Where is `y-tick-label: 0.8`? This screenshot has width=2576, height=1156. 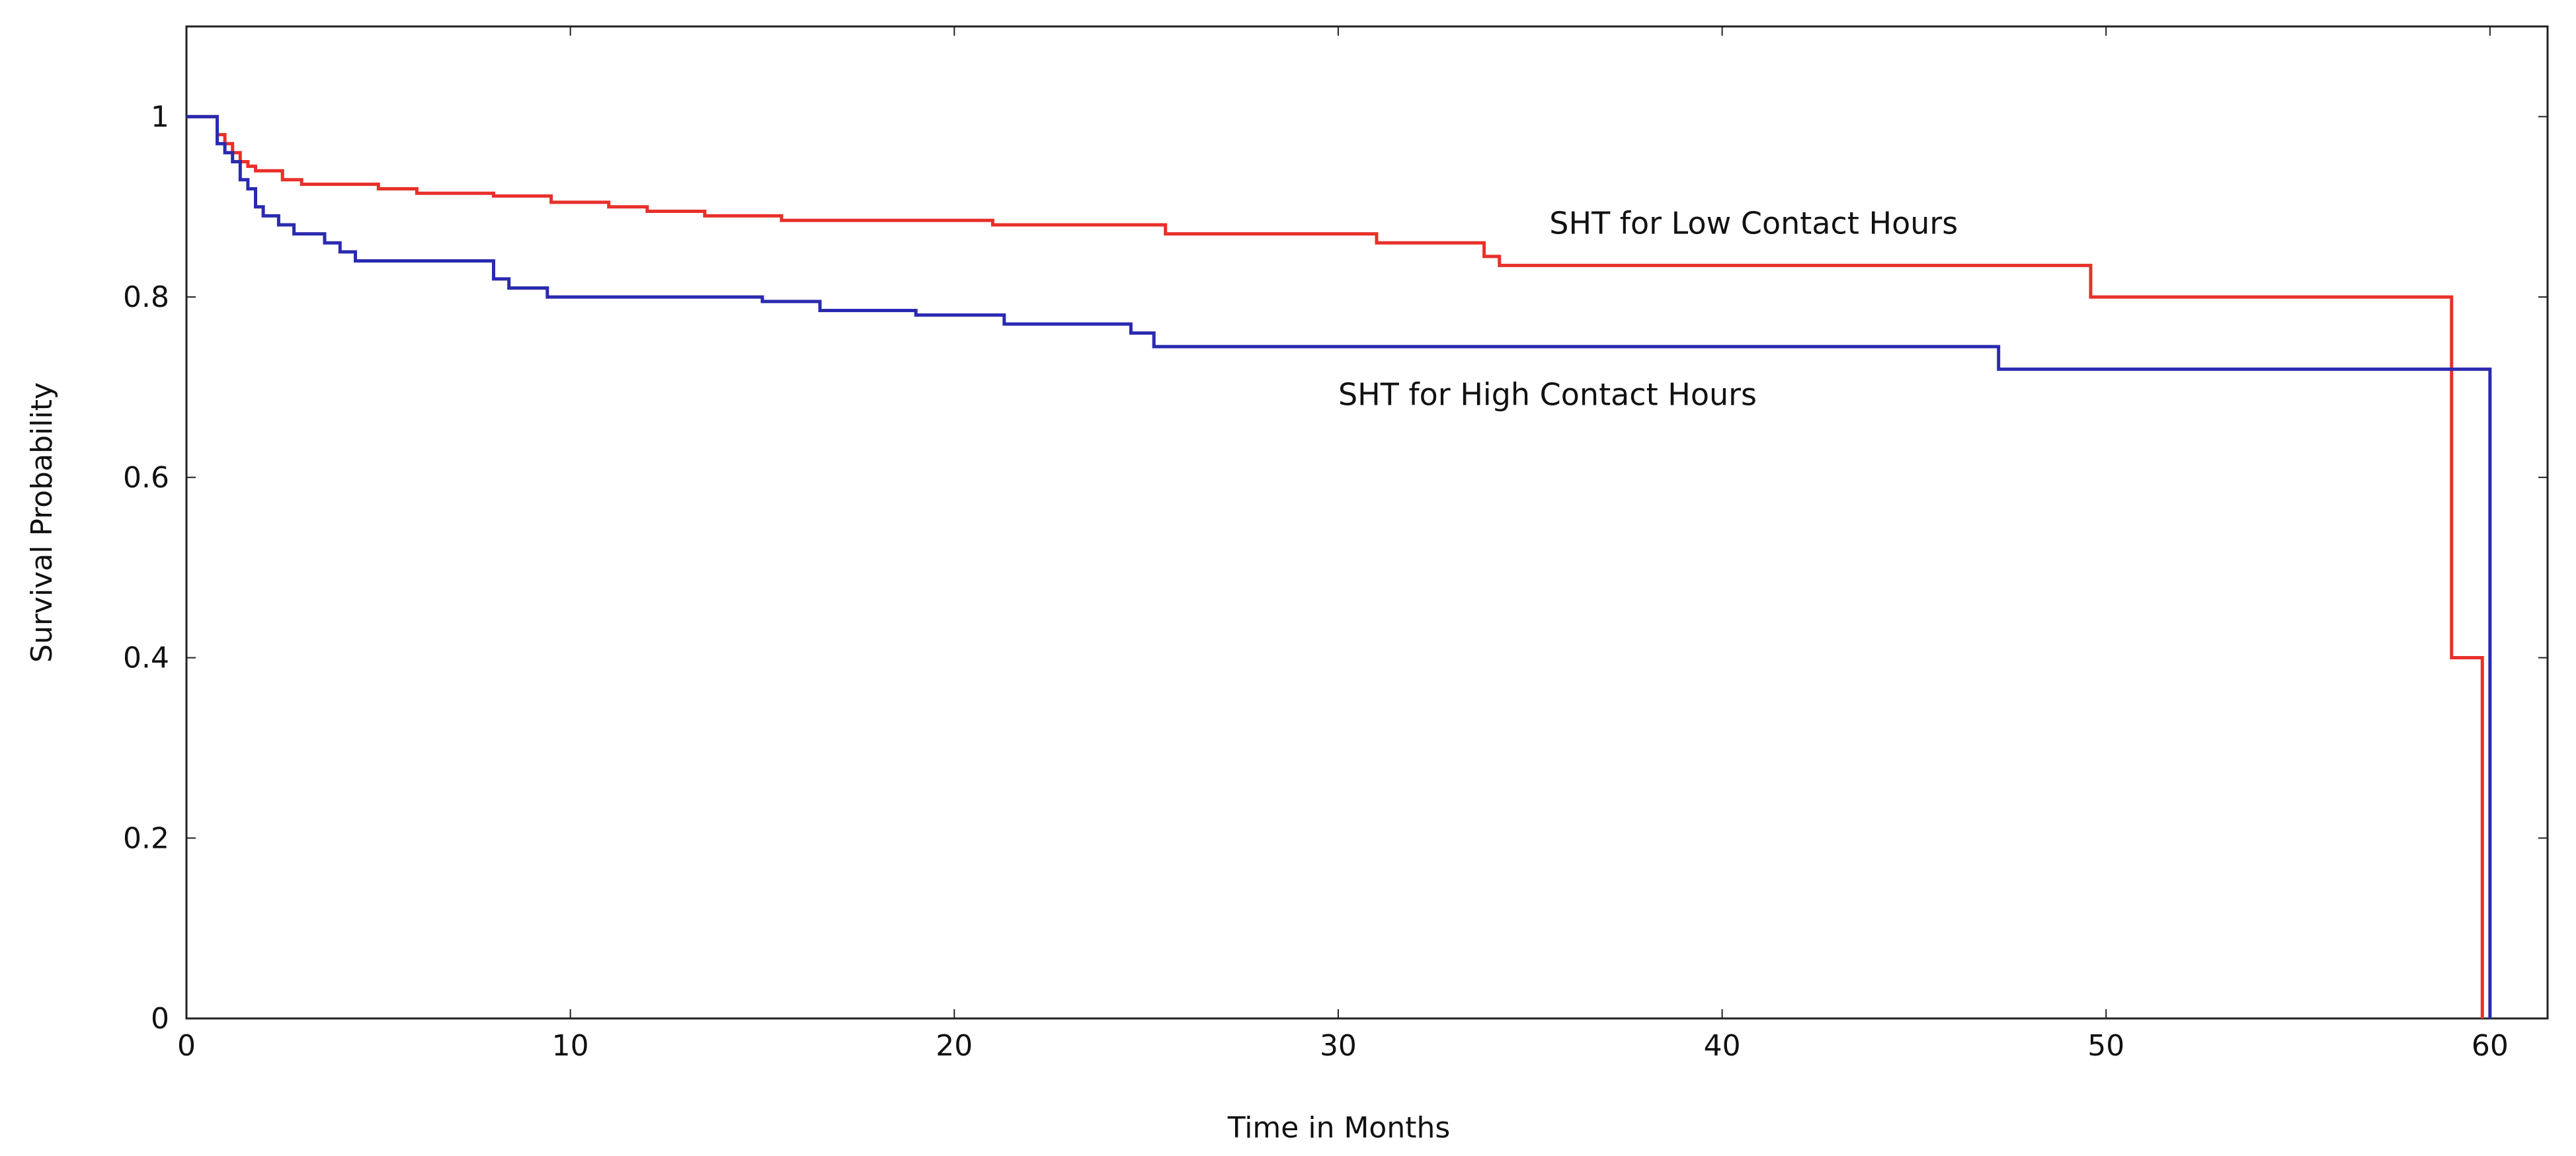
y-tick-label: 0.8 is located at coordinates (146, 297).